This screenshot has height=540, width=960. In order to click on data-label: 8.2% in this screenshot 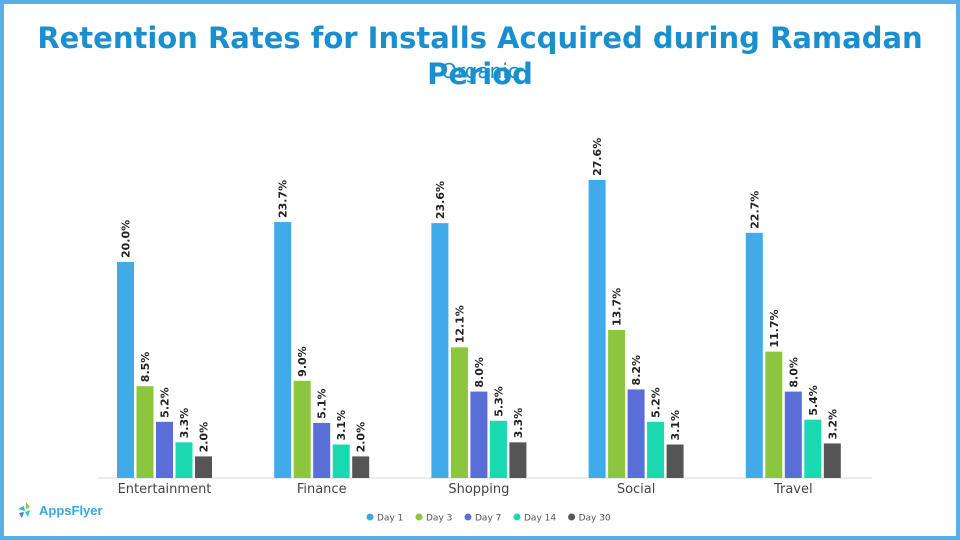, I will do `click(636, 370)`.